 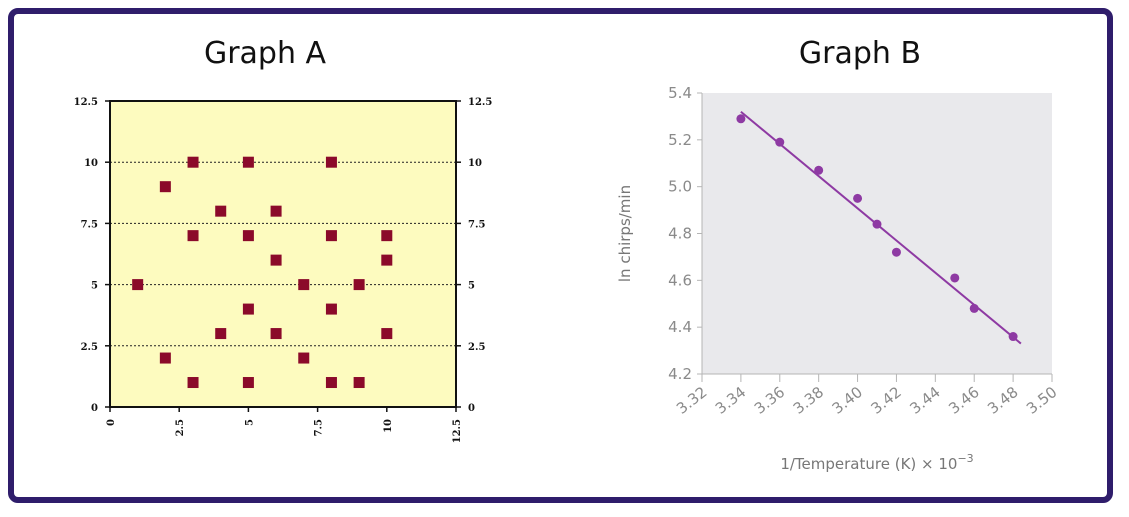 What do you see at coordinates (111, 422) in the screenshot?
I see `graph-a-xtick-label: 0` at bounding box center [111, 422].